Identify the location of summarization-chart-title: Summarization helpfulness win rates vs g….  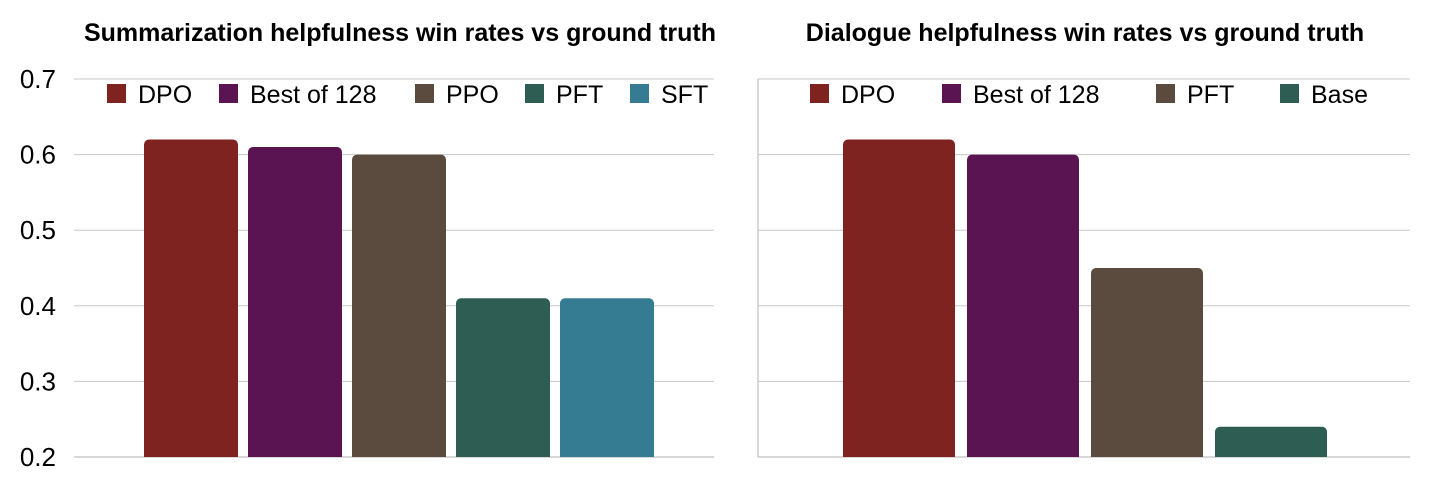
(400, 33).